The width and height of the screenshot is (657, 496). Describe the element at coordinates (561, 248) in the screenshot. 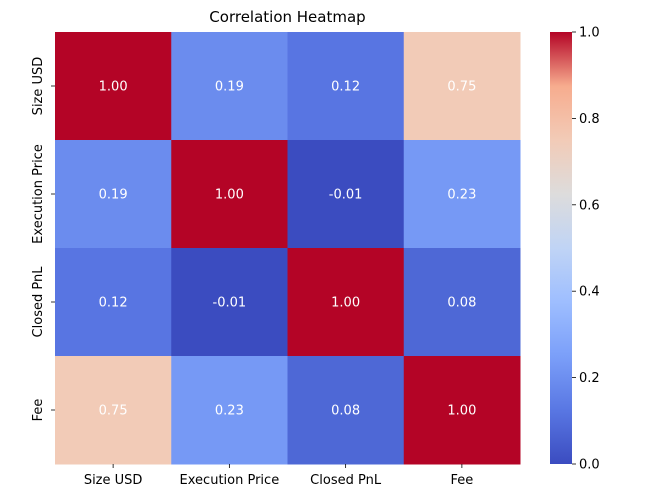

I see `colorbar` at that location.